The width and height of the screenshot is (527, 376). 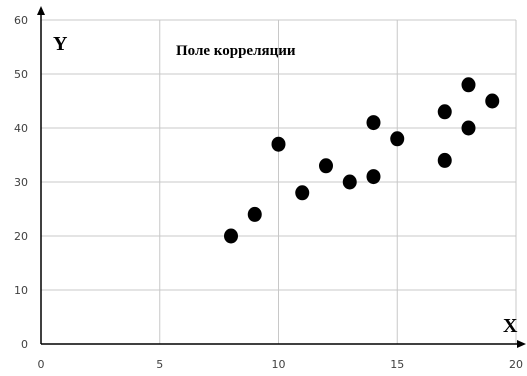 What do you see at coordinates (236, 51) in the screenshot?
I see `chart-title: Поле корреляции` at bounding box center [236, 51].